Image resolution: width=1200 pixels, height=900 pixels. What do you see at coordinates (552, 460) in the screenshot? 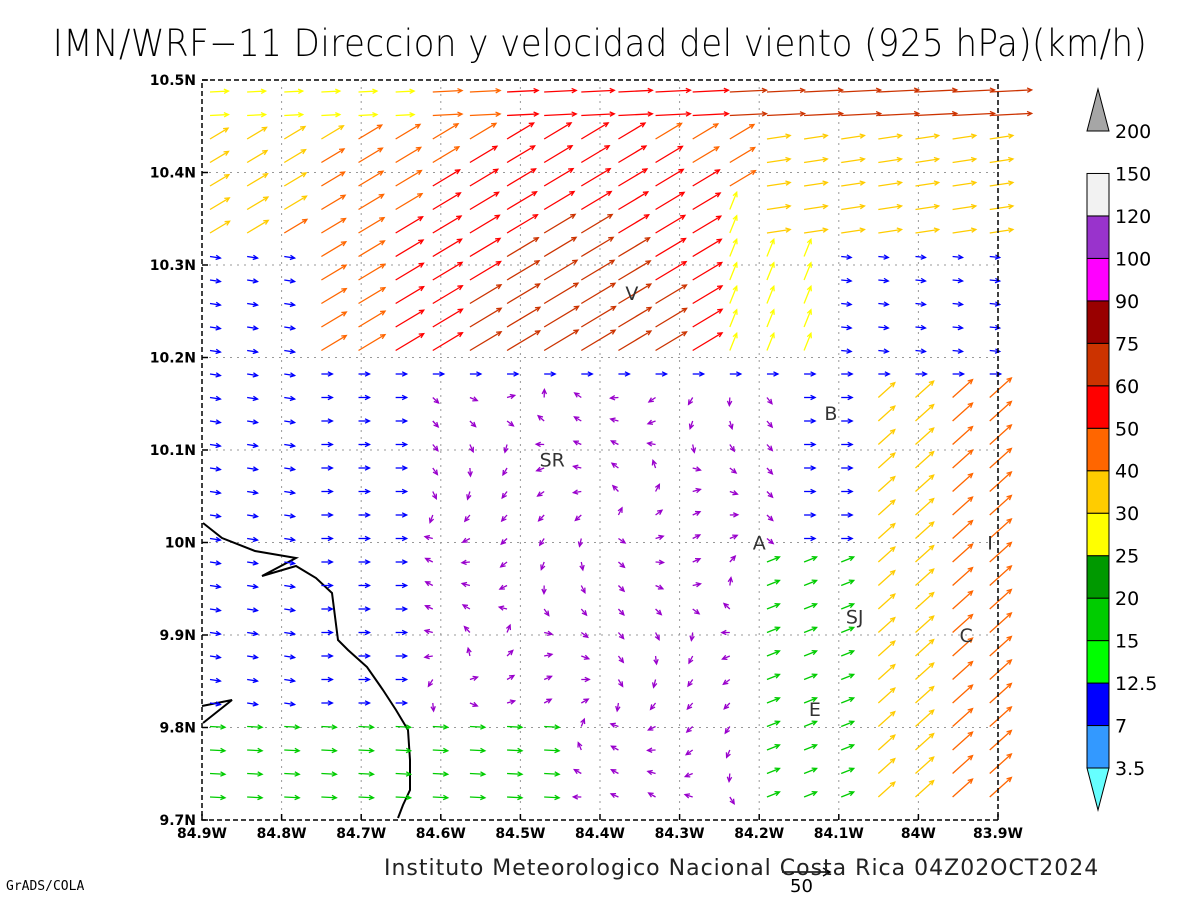
I see `place-label: SR` at bounding box center [552, 460].